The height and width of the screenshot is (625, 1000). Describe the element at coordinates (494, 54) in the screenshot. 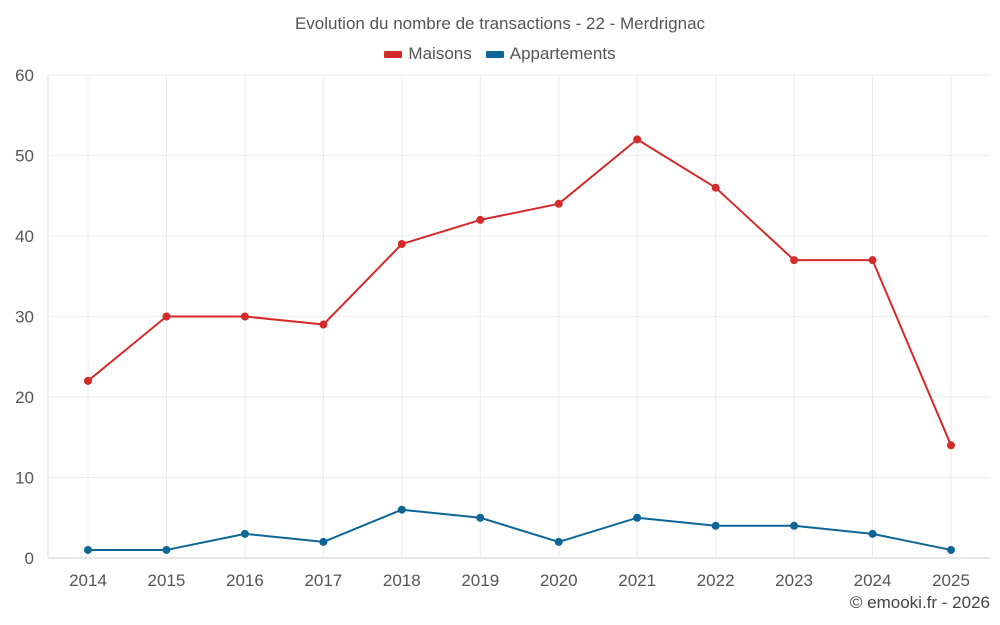

I see `legend-swatch-appartements` at that location.